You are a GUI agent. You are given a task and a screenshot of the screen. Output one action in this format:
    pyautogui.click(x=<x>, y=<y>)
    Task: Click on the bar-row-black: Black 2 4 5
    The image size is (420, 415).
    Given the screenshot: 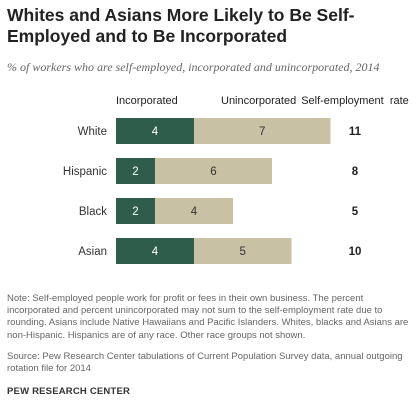 What is the action you would take?
    pyautogui.click(x=219, y=211)
    